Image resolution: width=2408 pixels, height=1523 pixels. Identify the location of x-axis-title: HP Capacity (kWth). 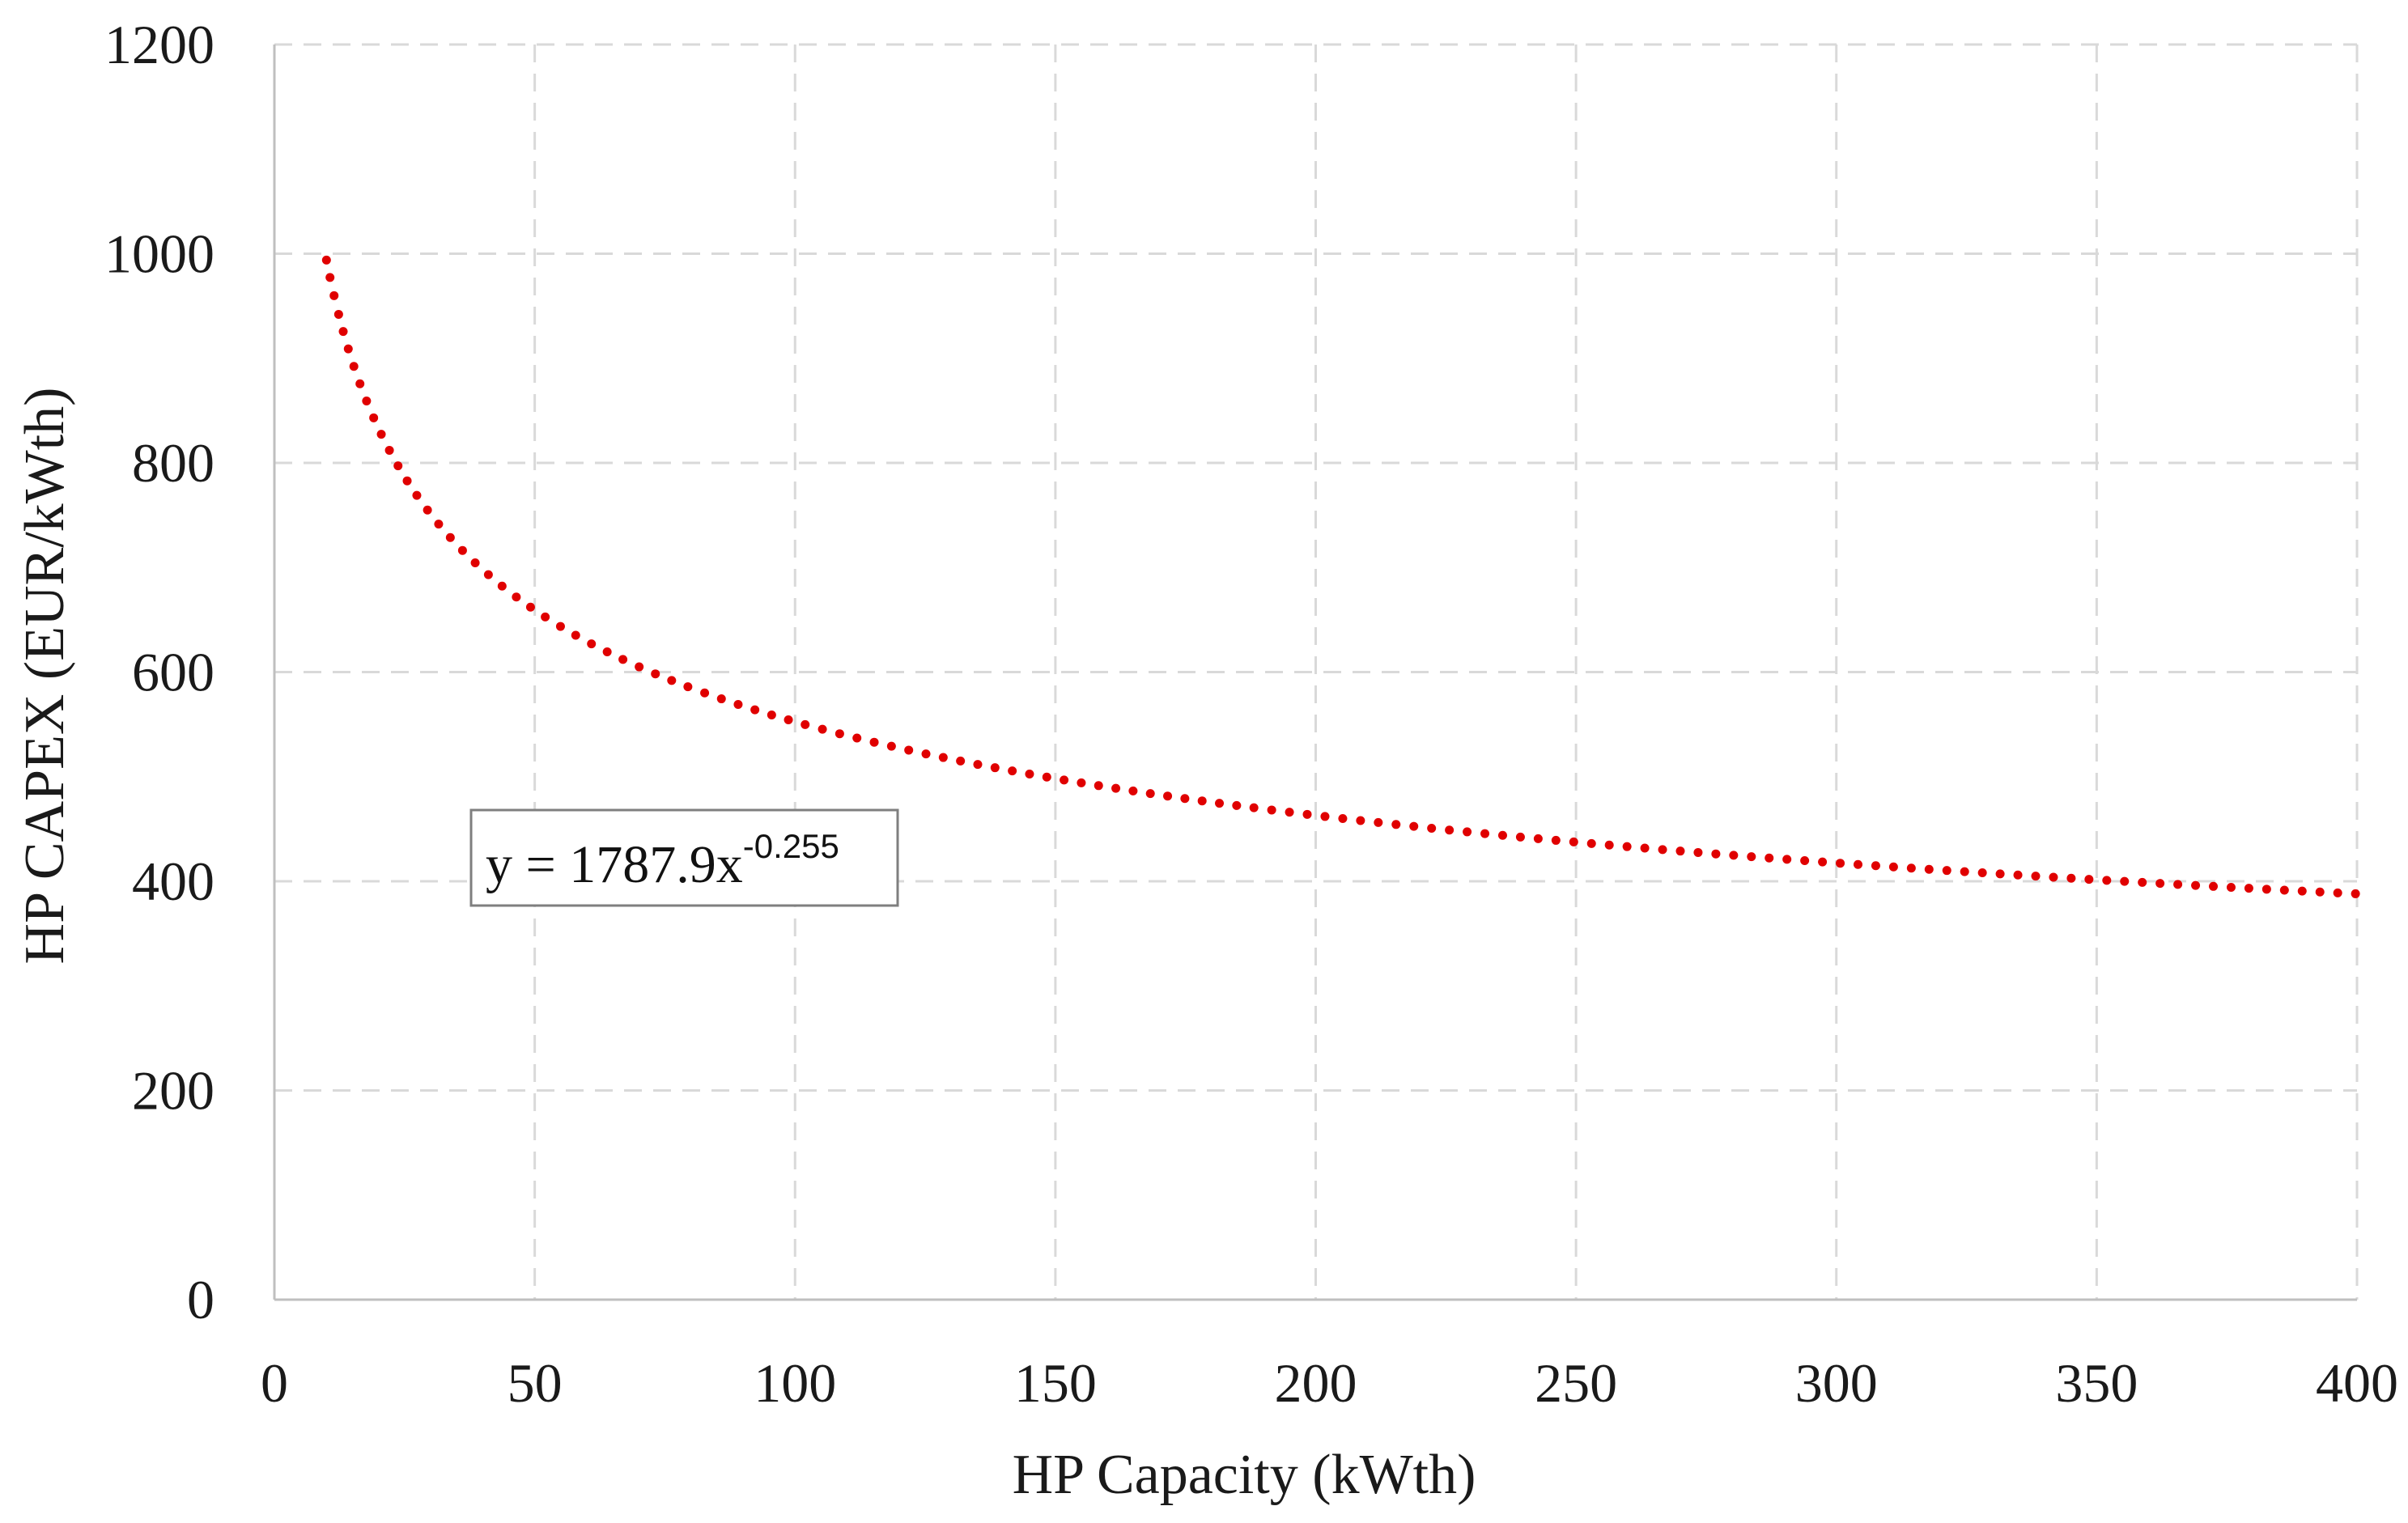
(1244, 1475).